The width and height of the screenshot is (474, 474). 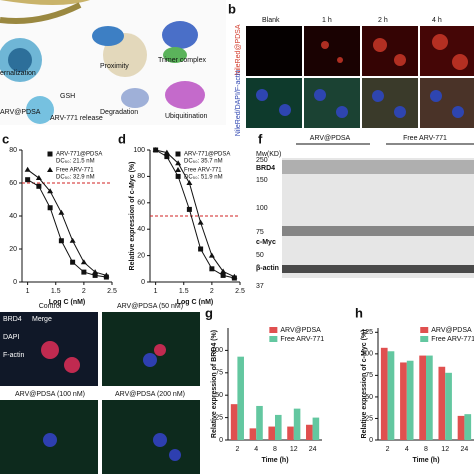 What do you see at coordinates (185, 95) in the screenshot?
I see `ubiquitin` at bounding box center [185, 95].